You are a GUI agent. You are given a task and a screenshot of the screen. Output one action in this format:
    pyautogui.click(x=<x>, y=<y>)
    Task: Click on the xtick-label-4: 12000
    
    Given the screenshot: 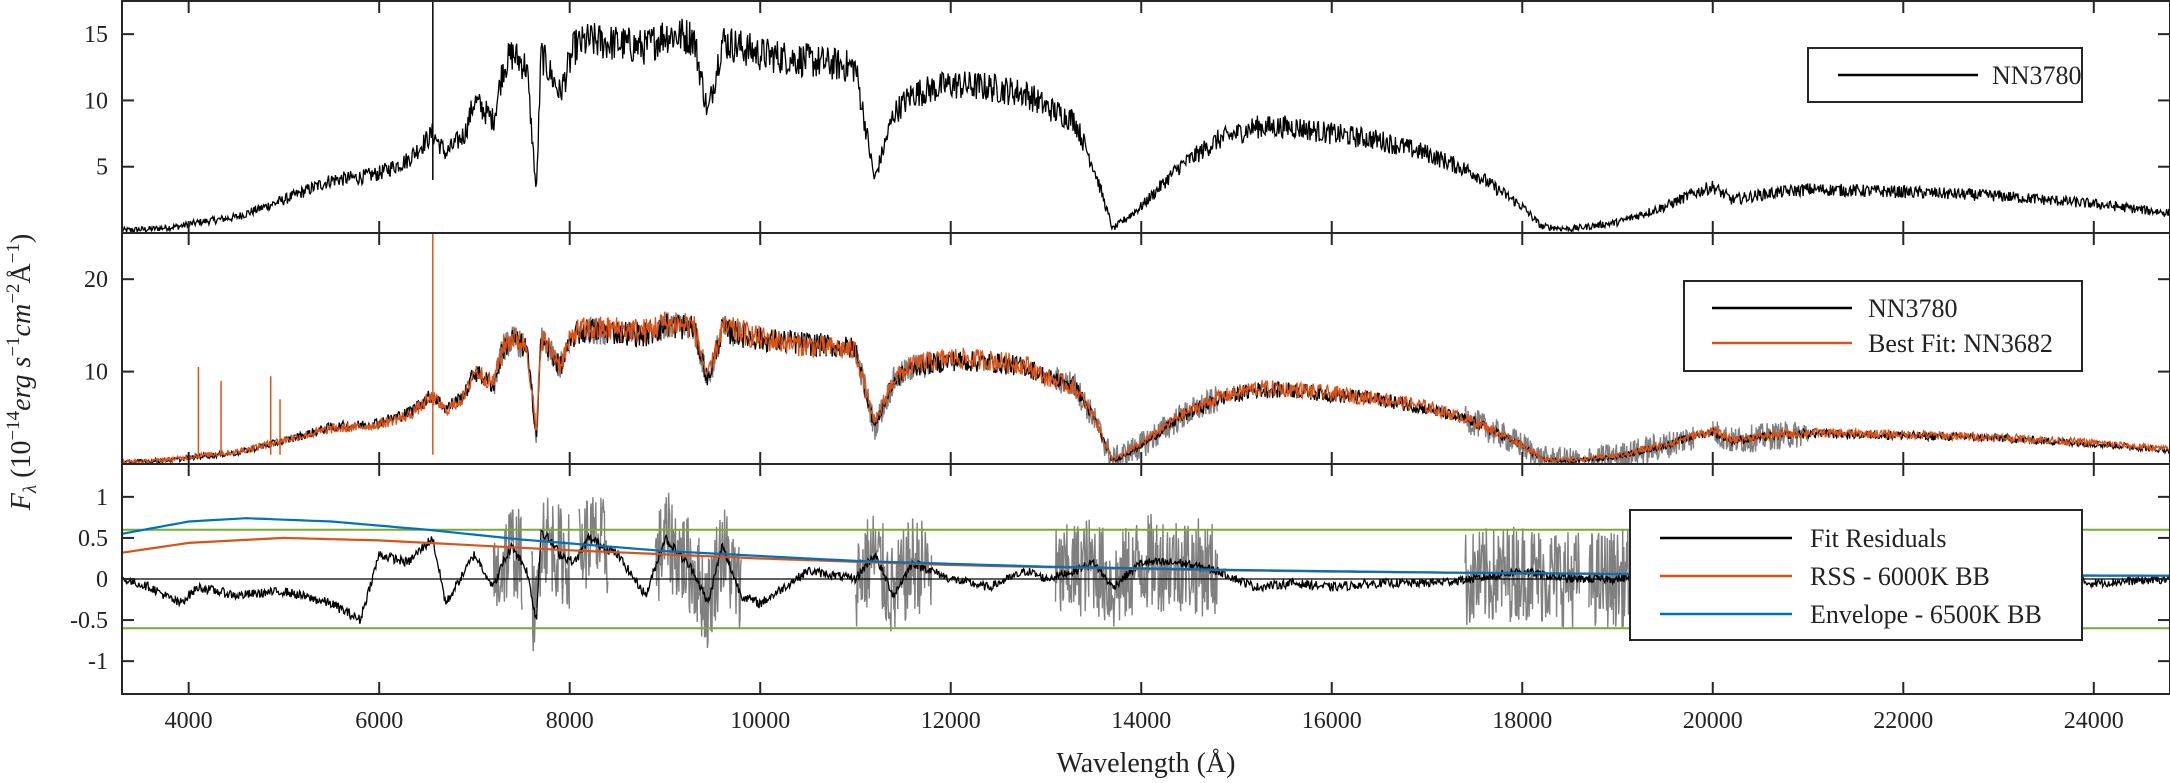 What is the action you would take?
    pyautogui.click(x=951, y=721)
    